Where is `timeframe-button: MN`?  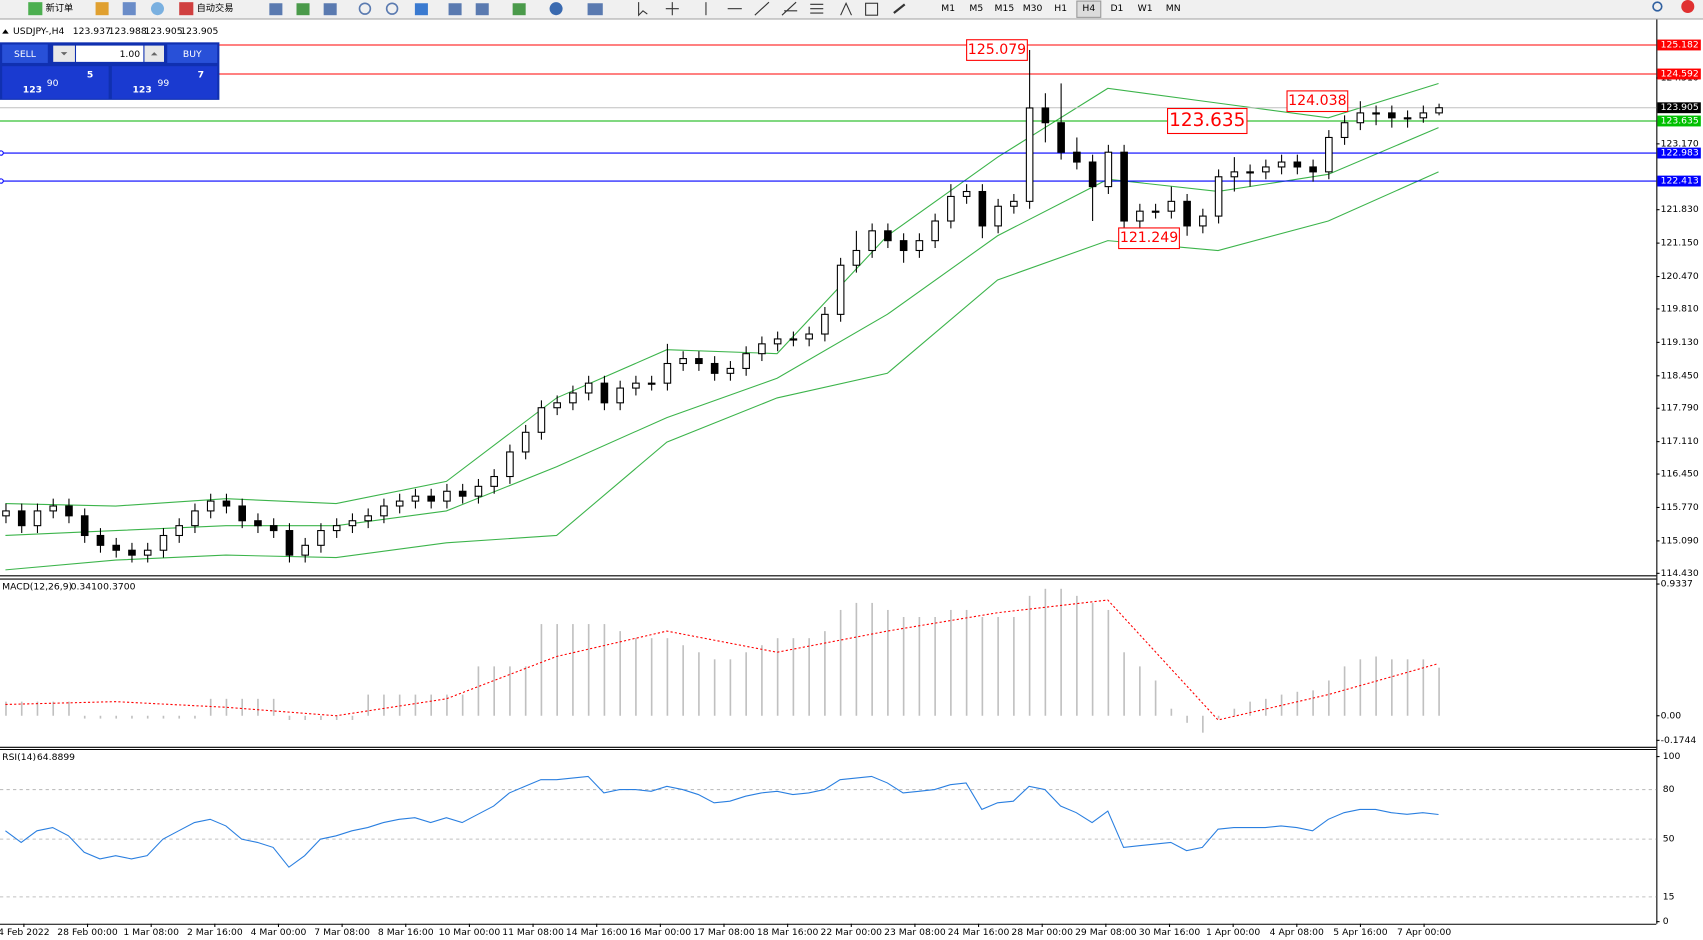 timeframe-button: MN is located at coordinates (1173, 8).